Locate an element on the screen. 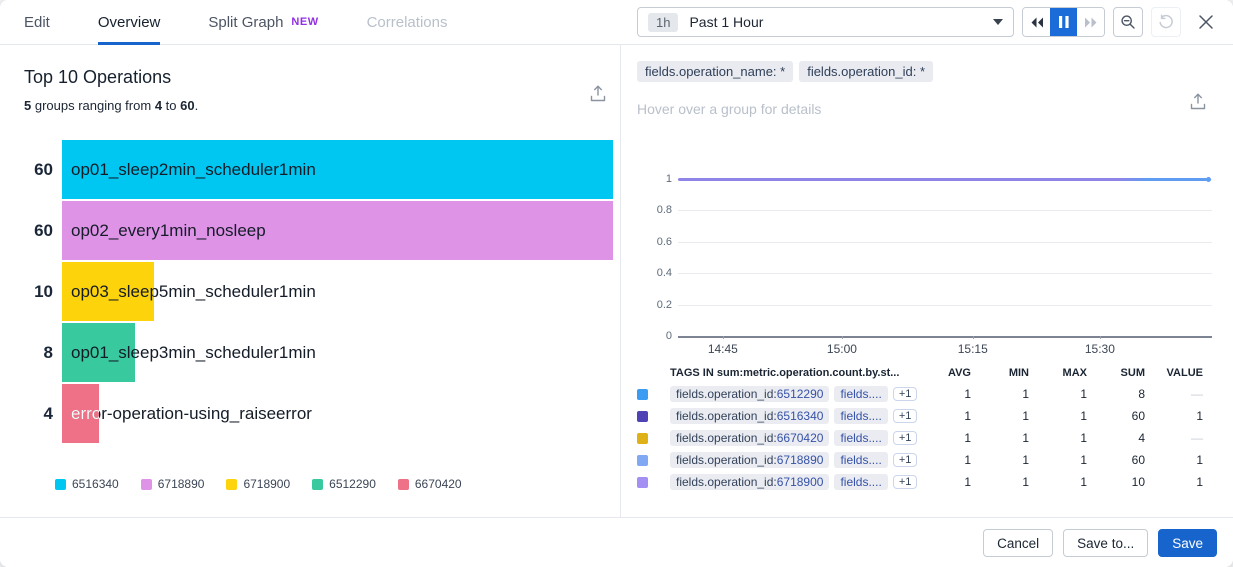 This screenshot has width=1233, height=567. zoom-out-button is located at coordinates (1128, 22).